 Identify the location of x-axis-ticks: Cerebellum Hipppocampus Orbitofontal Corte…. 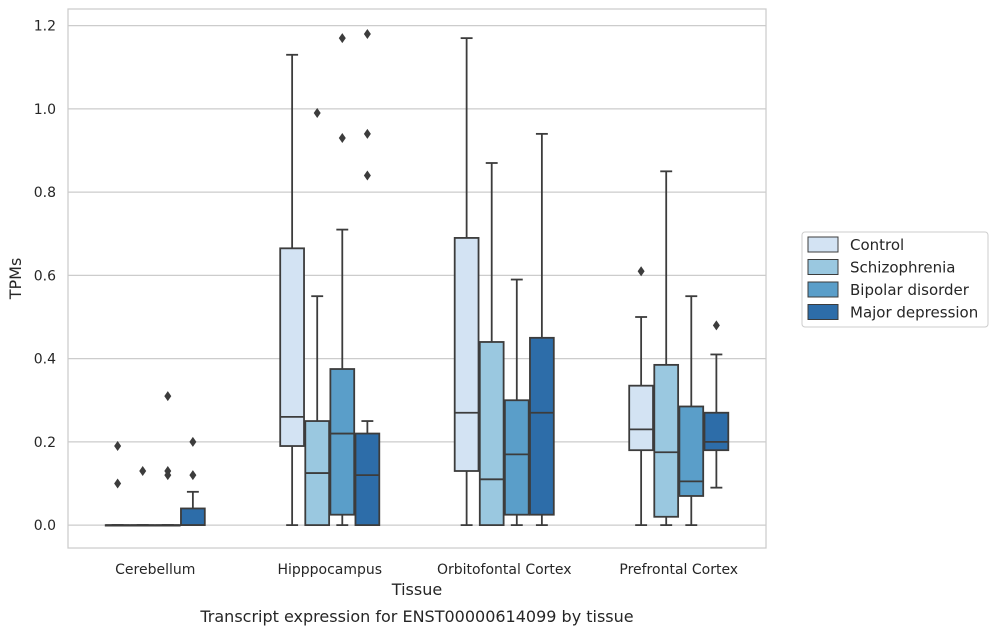
(426, 570).